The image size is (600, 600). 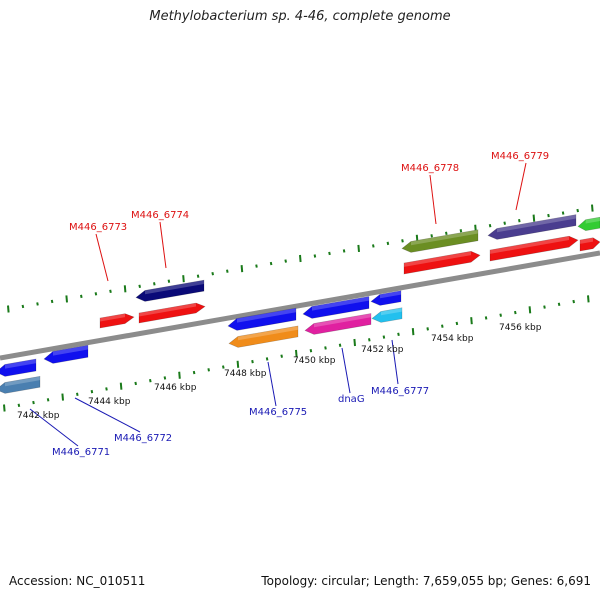 I want to click on gene-label-top: M446_6774, so click(x=160, y=215).